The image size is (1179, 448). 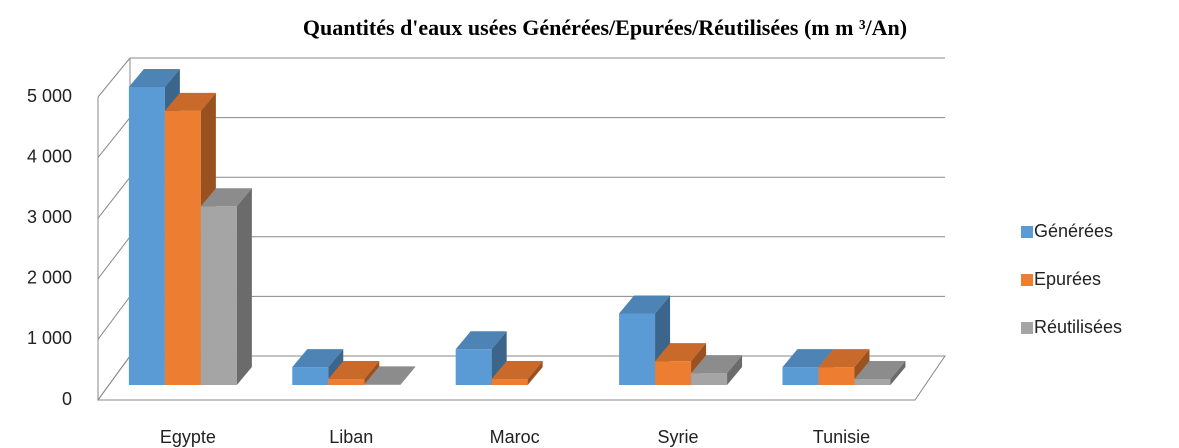 I want to click on x-tick-label: Syrie, so click(x=678, y=437).